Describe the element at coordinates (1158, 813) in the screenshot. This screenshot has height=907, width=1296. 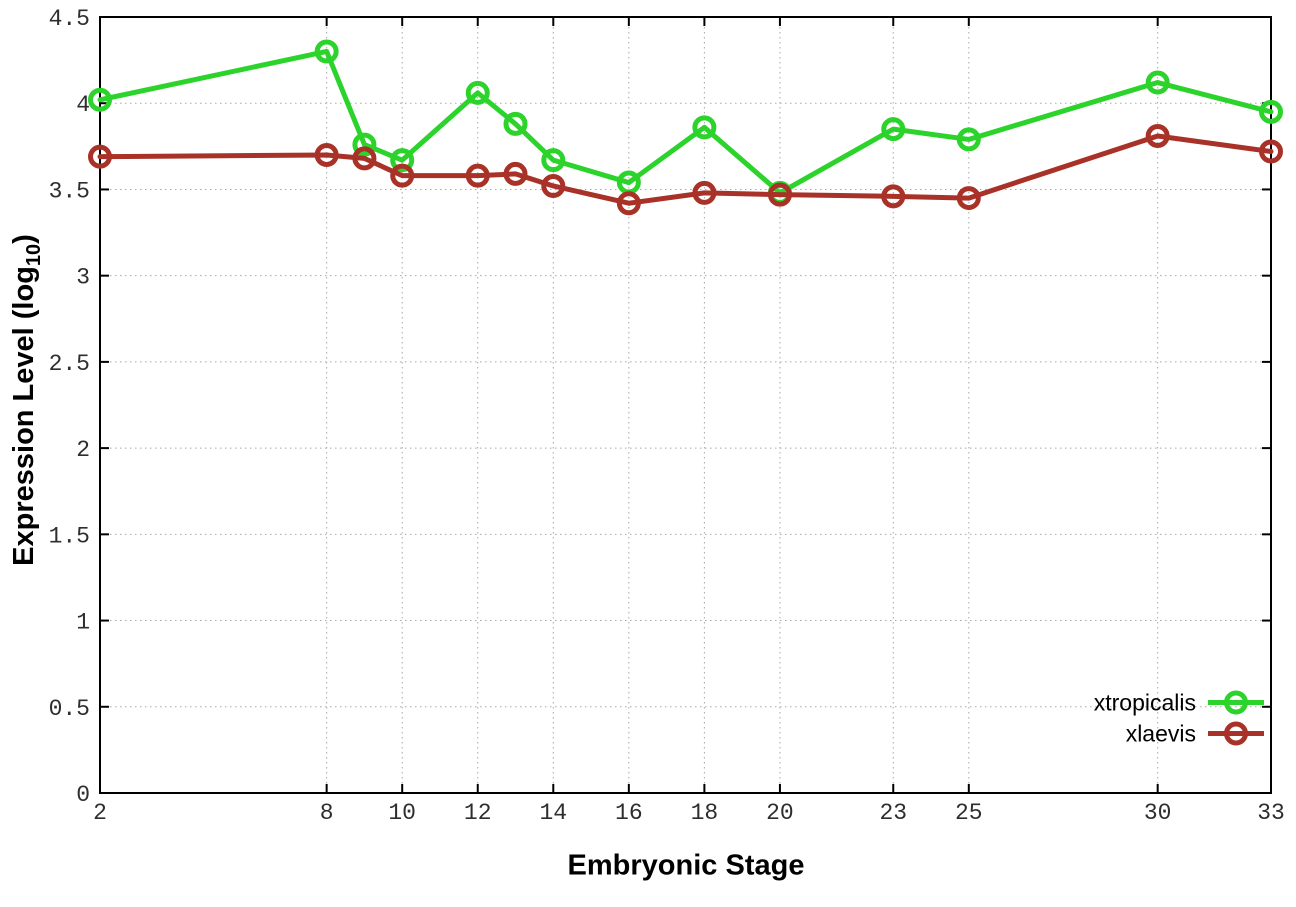
I see `x-tick-label: 30` at that location.